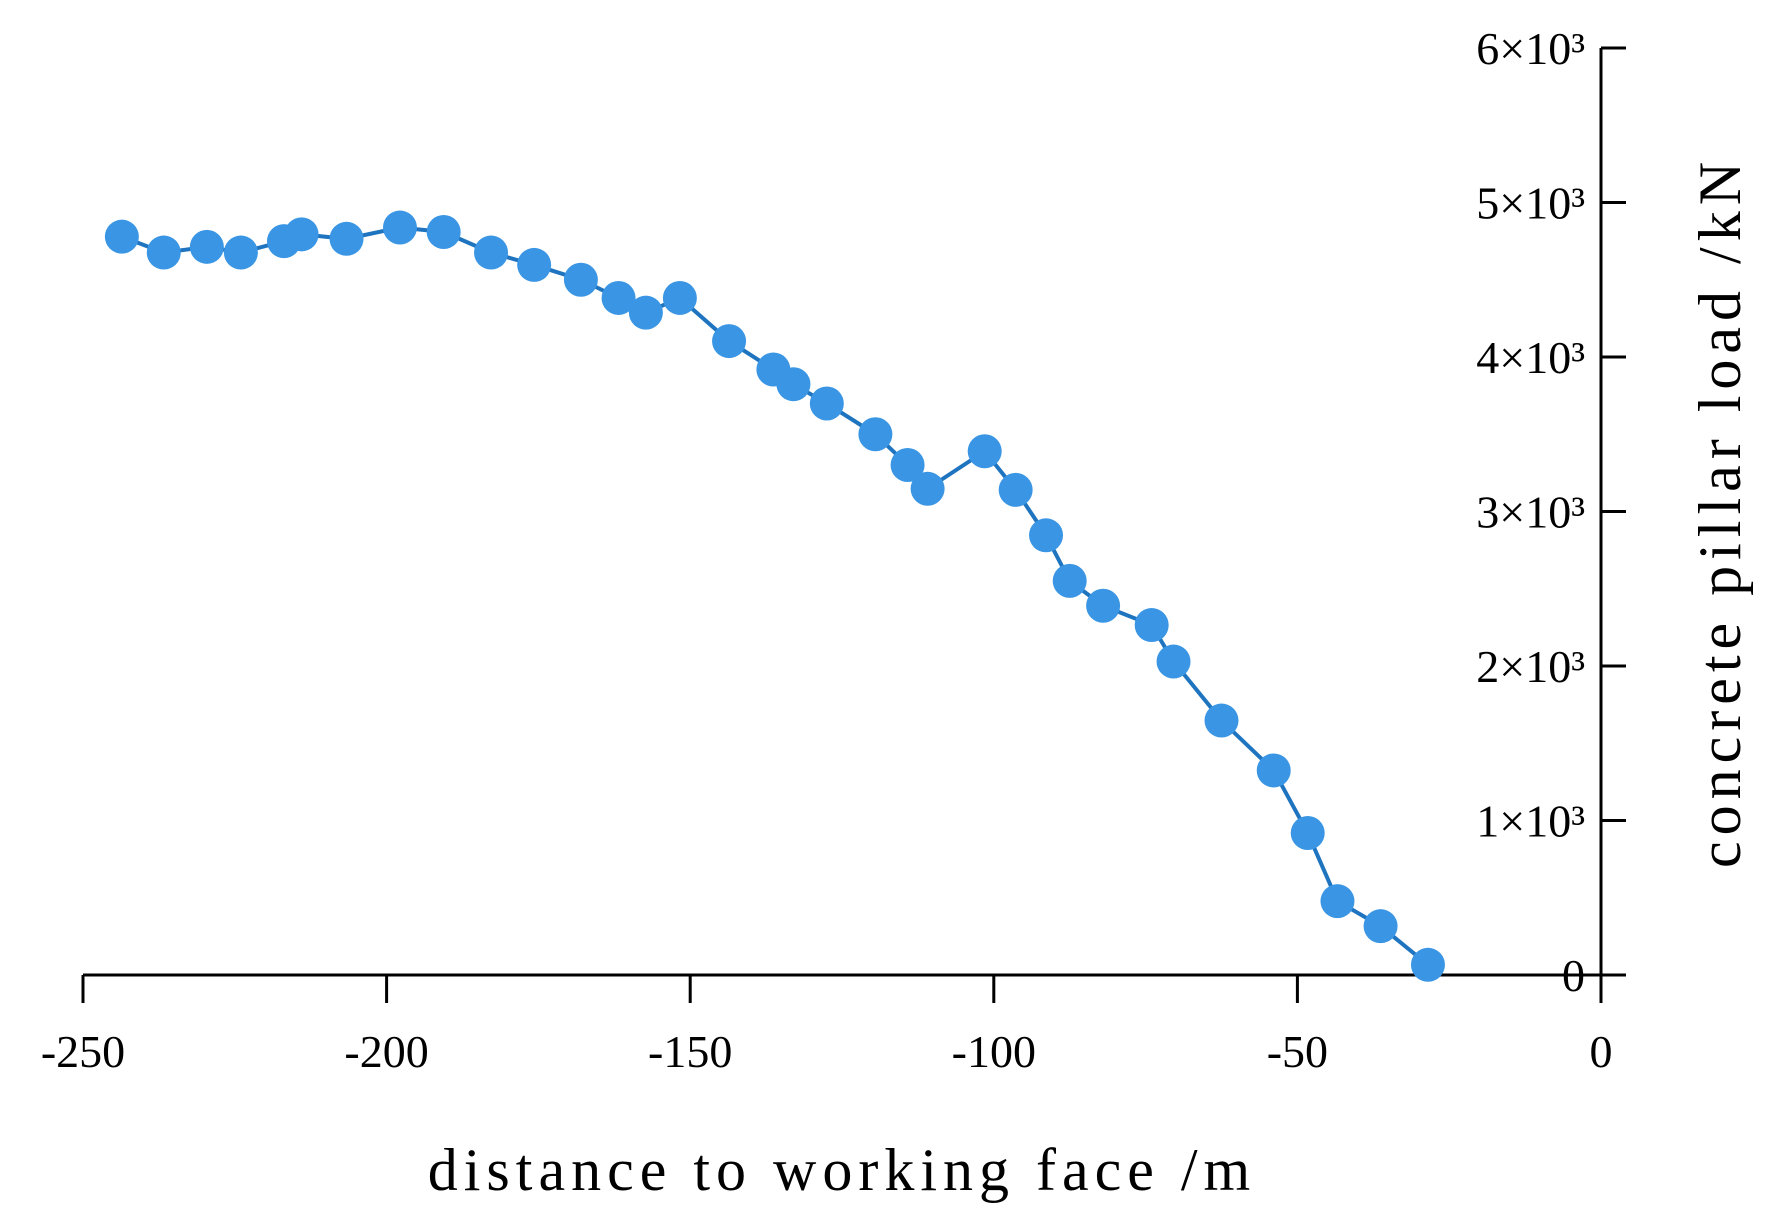 This screenshot has height=1226, width=1777. Describe the element at coordinates (1530, 357) in the screenshot. I see `y-tick-label: 4×10³` at that location.